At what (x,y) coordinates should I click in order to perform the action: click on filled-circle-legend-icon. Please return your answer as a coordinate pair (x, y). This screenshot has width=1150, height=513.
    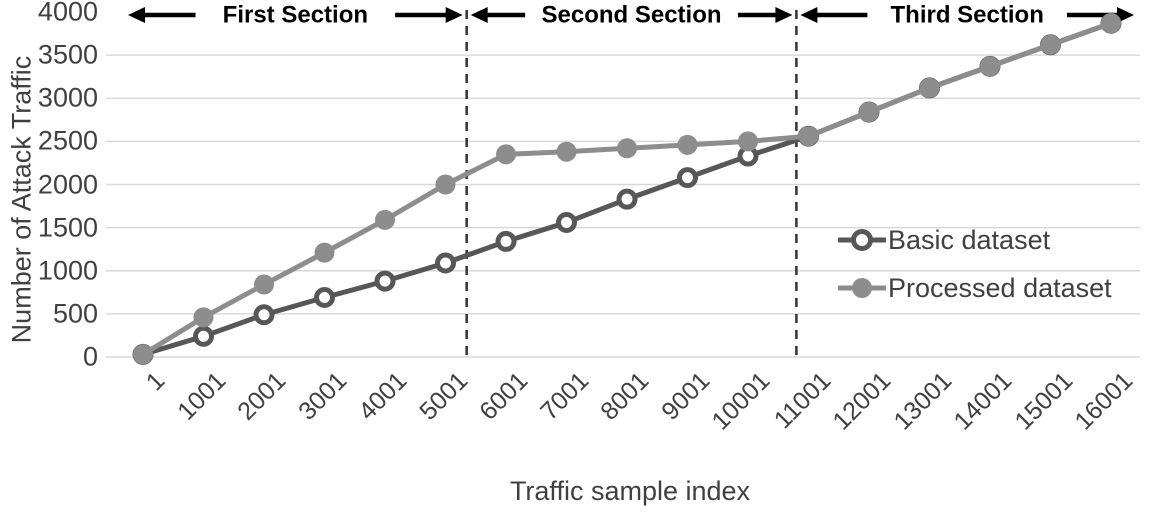
    Looking at the image, I should click on (862, 288).